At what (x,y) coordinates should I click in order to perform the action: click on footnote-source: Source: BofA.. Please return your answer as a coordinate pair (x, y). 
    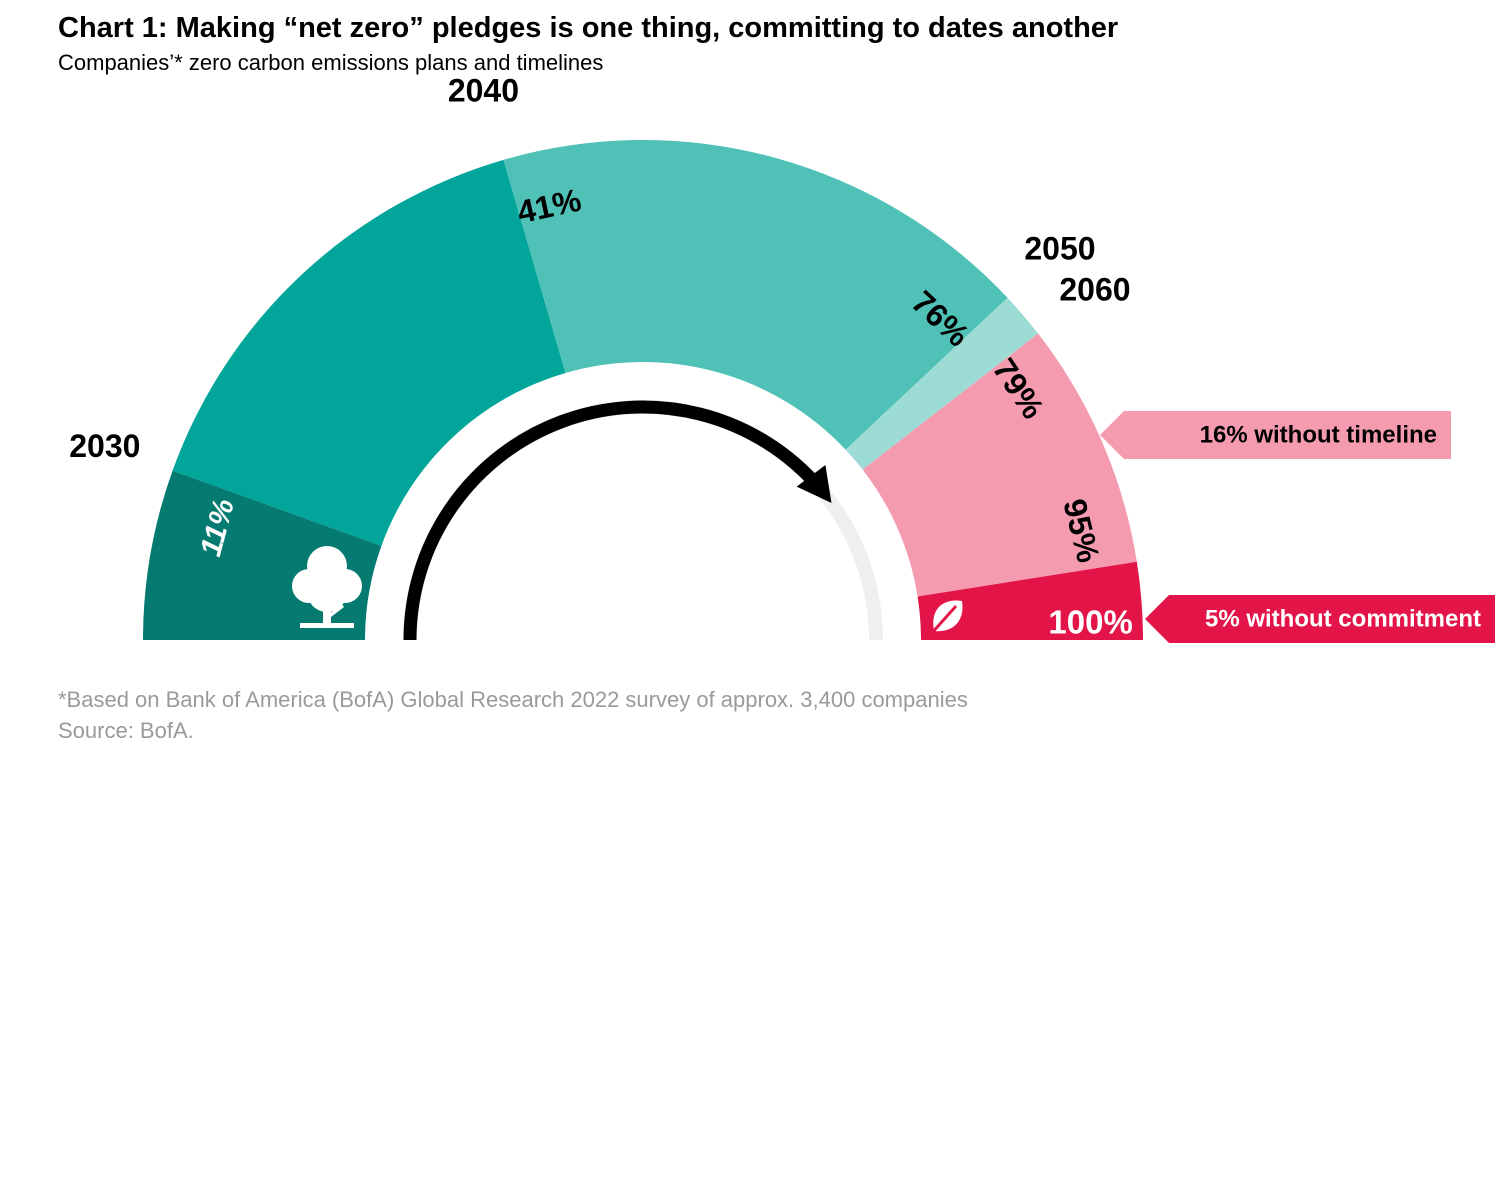
    Looking at the image, I should click on (126, 730).